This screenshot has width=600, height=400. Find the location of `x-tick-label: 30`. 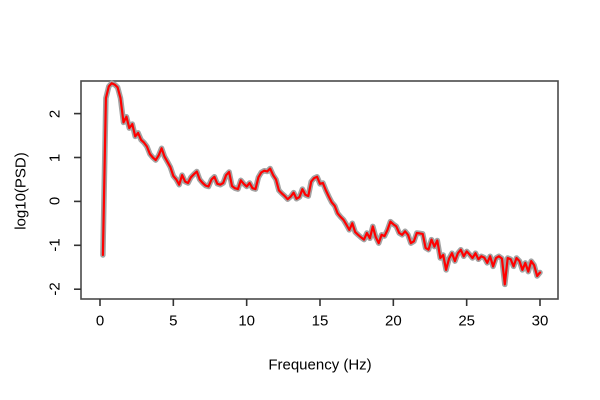

x-tick-label: 30 is located at coordinates (540, 321).